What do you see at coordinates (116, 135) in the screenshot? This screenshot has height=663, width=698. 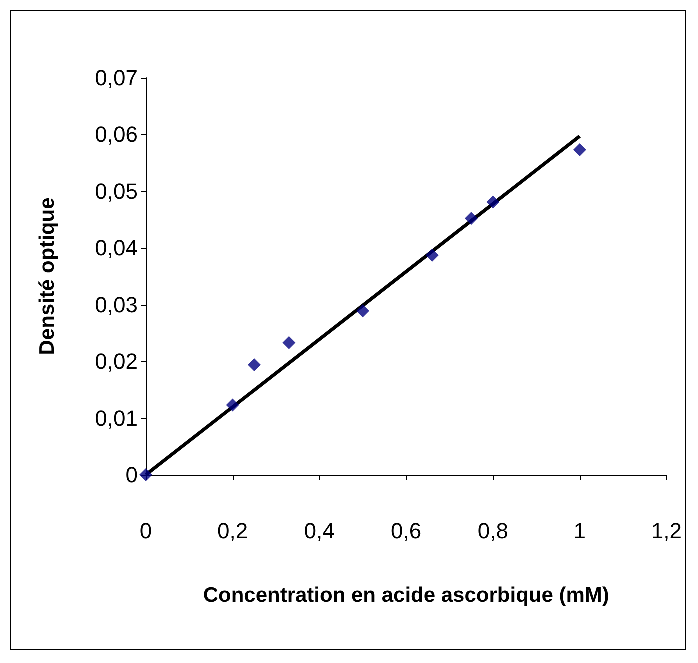 I see `y-tick-label: 0,06` at bounding box center [116, 135].